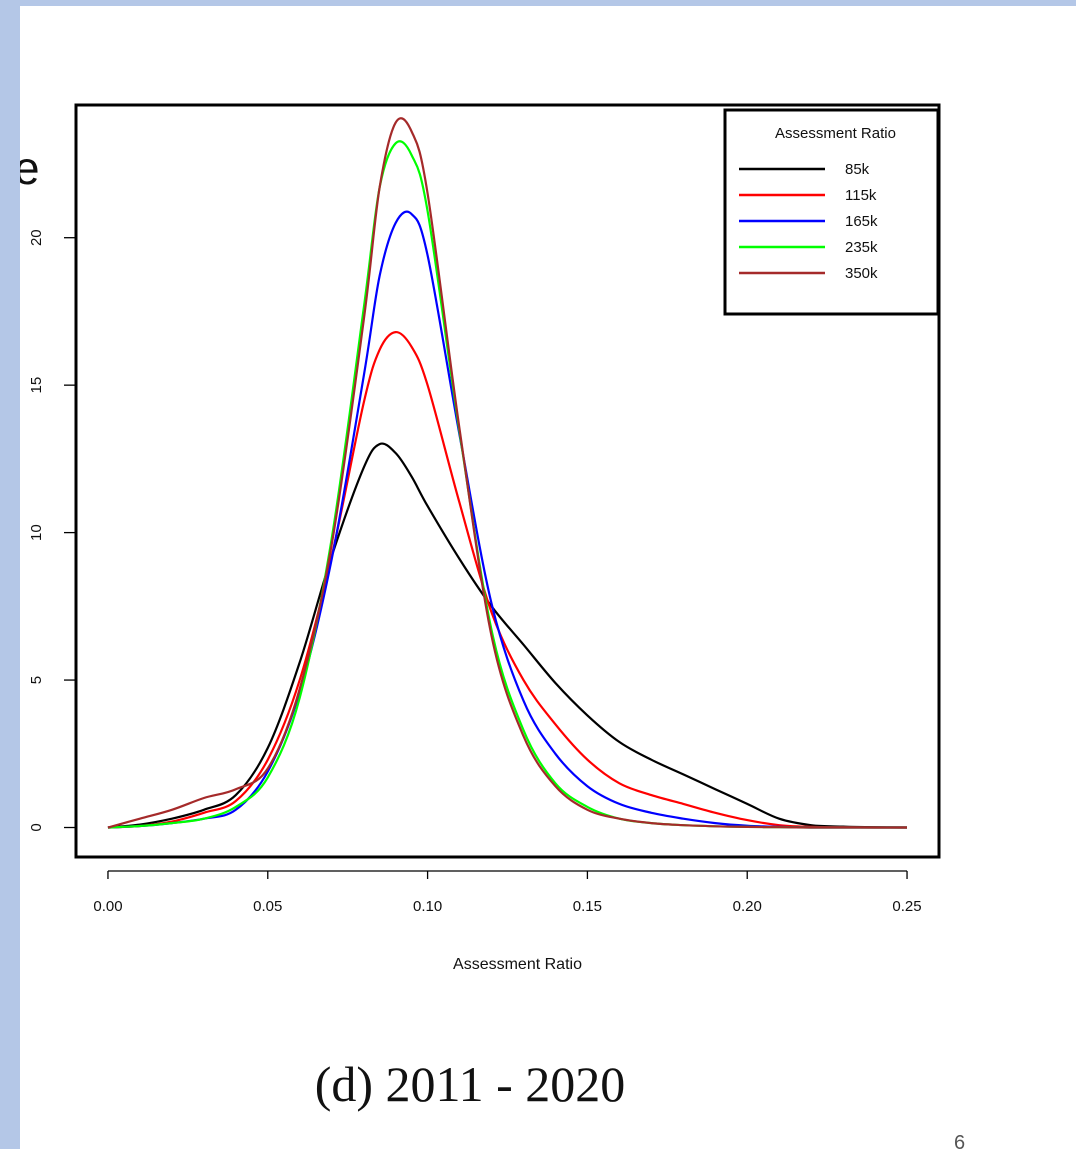 The width and height of the screenshot is (1076, 1149). Describe the element at coordinates (861, 273) in the screenshot. I see `legend-label-350k: 350k` at that location.